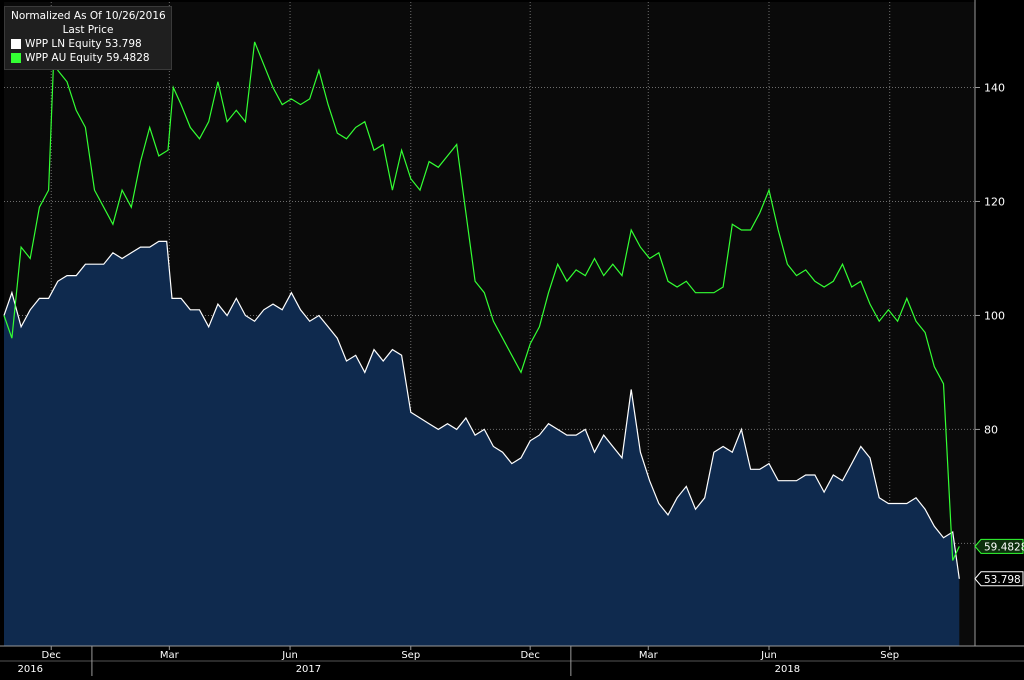 This screenshot has height=680, width=1024. What do you see at coordinates (994, 87) in the screenshot?
I see `y-tick-label: 140` at bounding box center [994, 87].